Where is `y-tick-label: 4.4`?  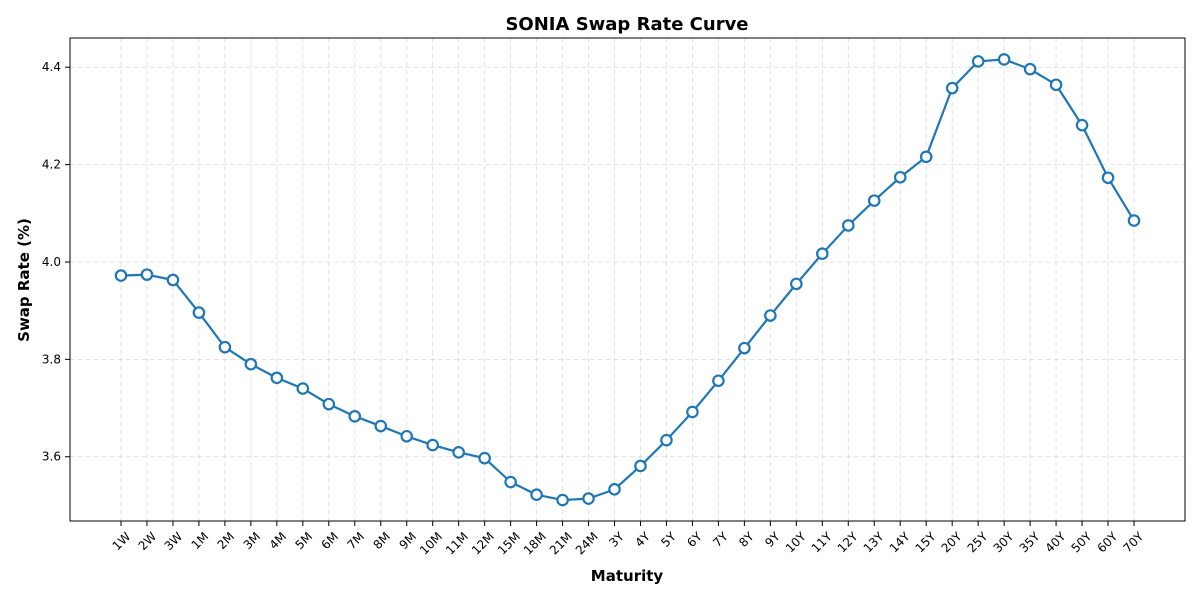 y-tick-label: 4.4 is located at coordinates (51, 67).